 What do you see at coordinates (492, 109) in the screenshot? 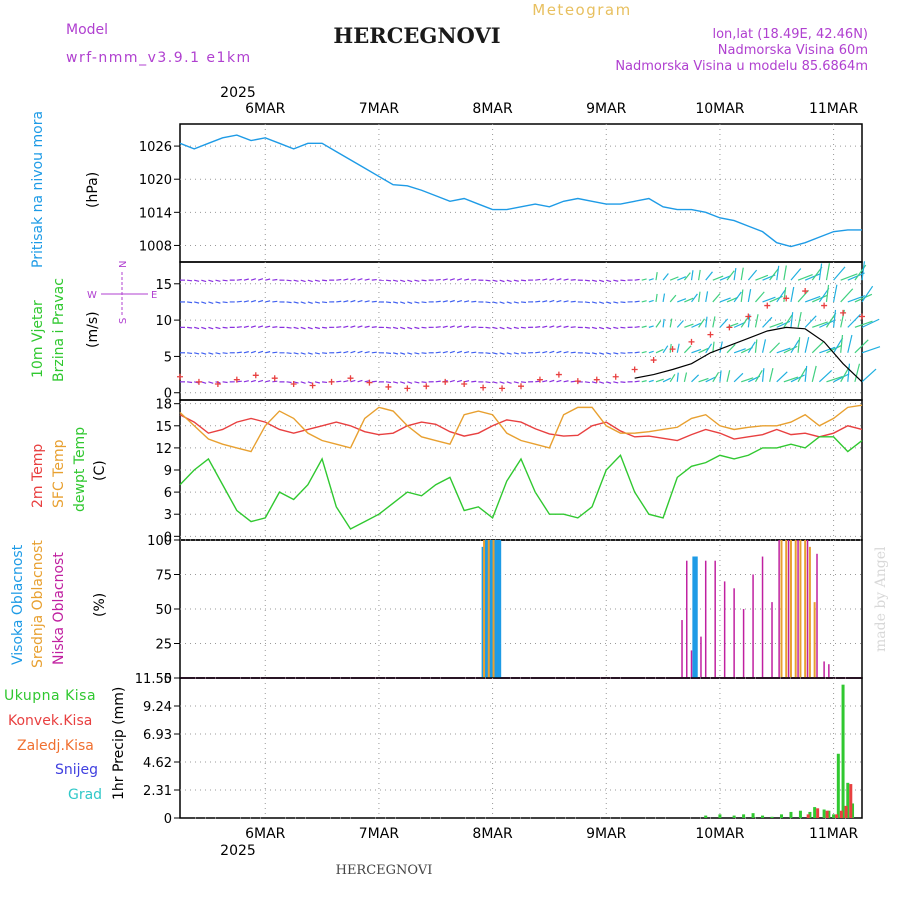
I see `top-day-8mar: 8MAR` at bounding box center [492, 109].